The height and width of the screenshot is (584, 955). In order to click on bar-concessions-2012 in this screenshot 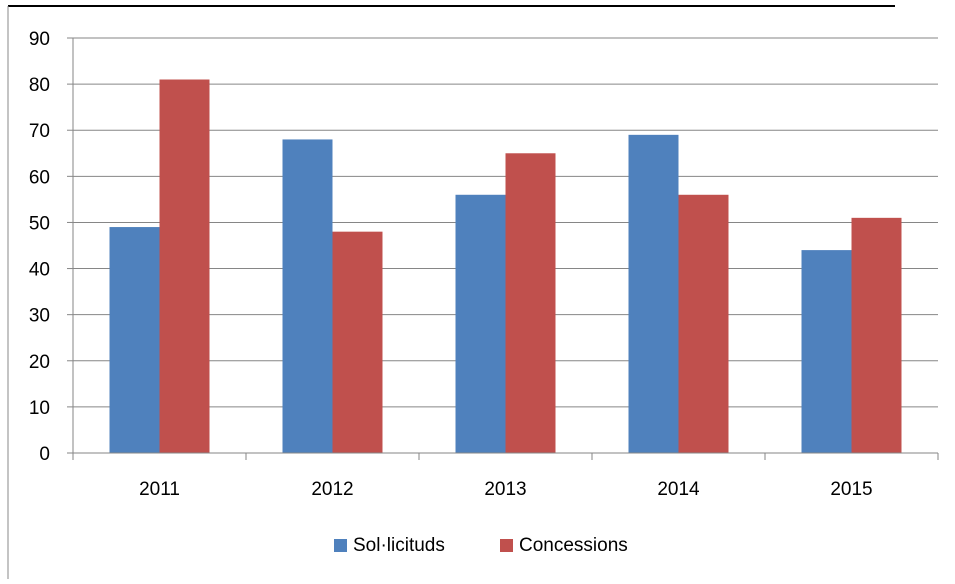, I will do `click(357, 342)`.